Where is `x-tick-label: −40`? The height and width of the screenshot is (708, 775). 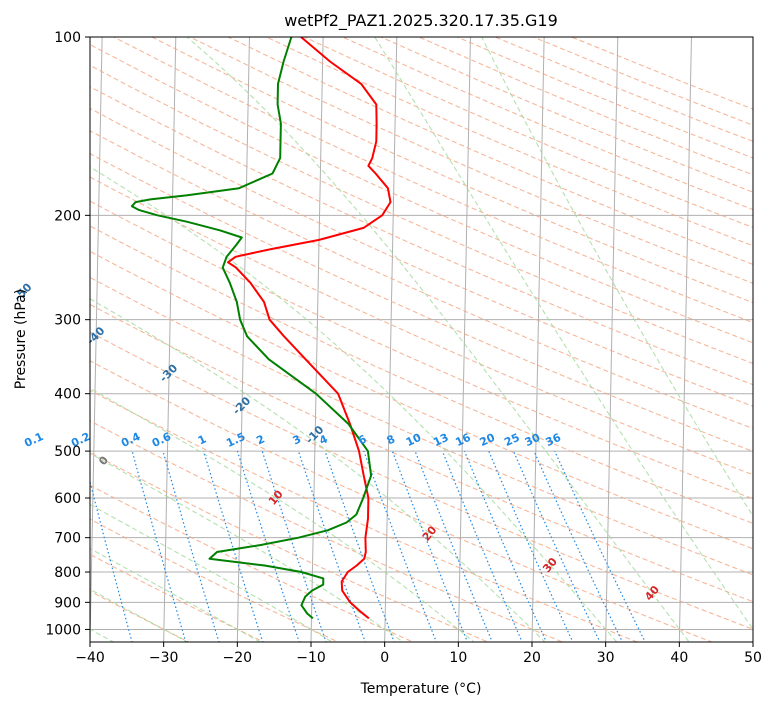
x-tick-label: −40 is located at coordinates (90, 658).